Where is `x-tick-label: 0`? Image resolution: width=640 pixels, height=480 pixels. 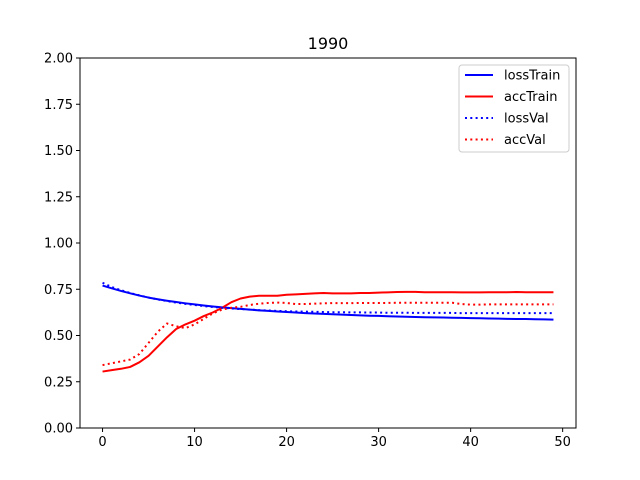
x-tick-label: 0 is located at coordinates (102, 442).